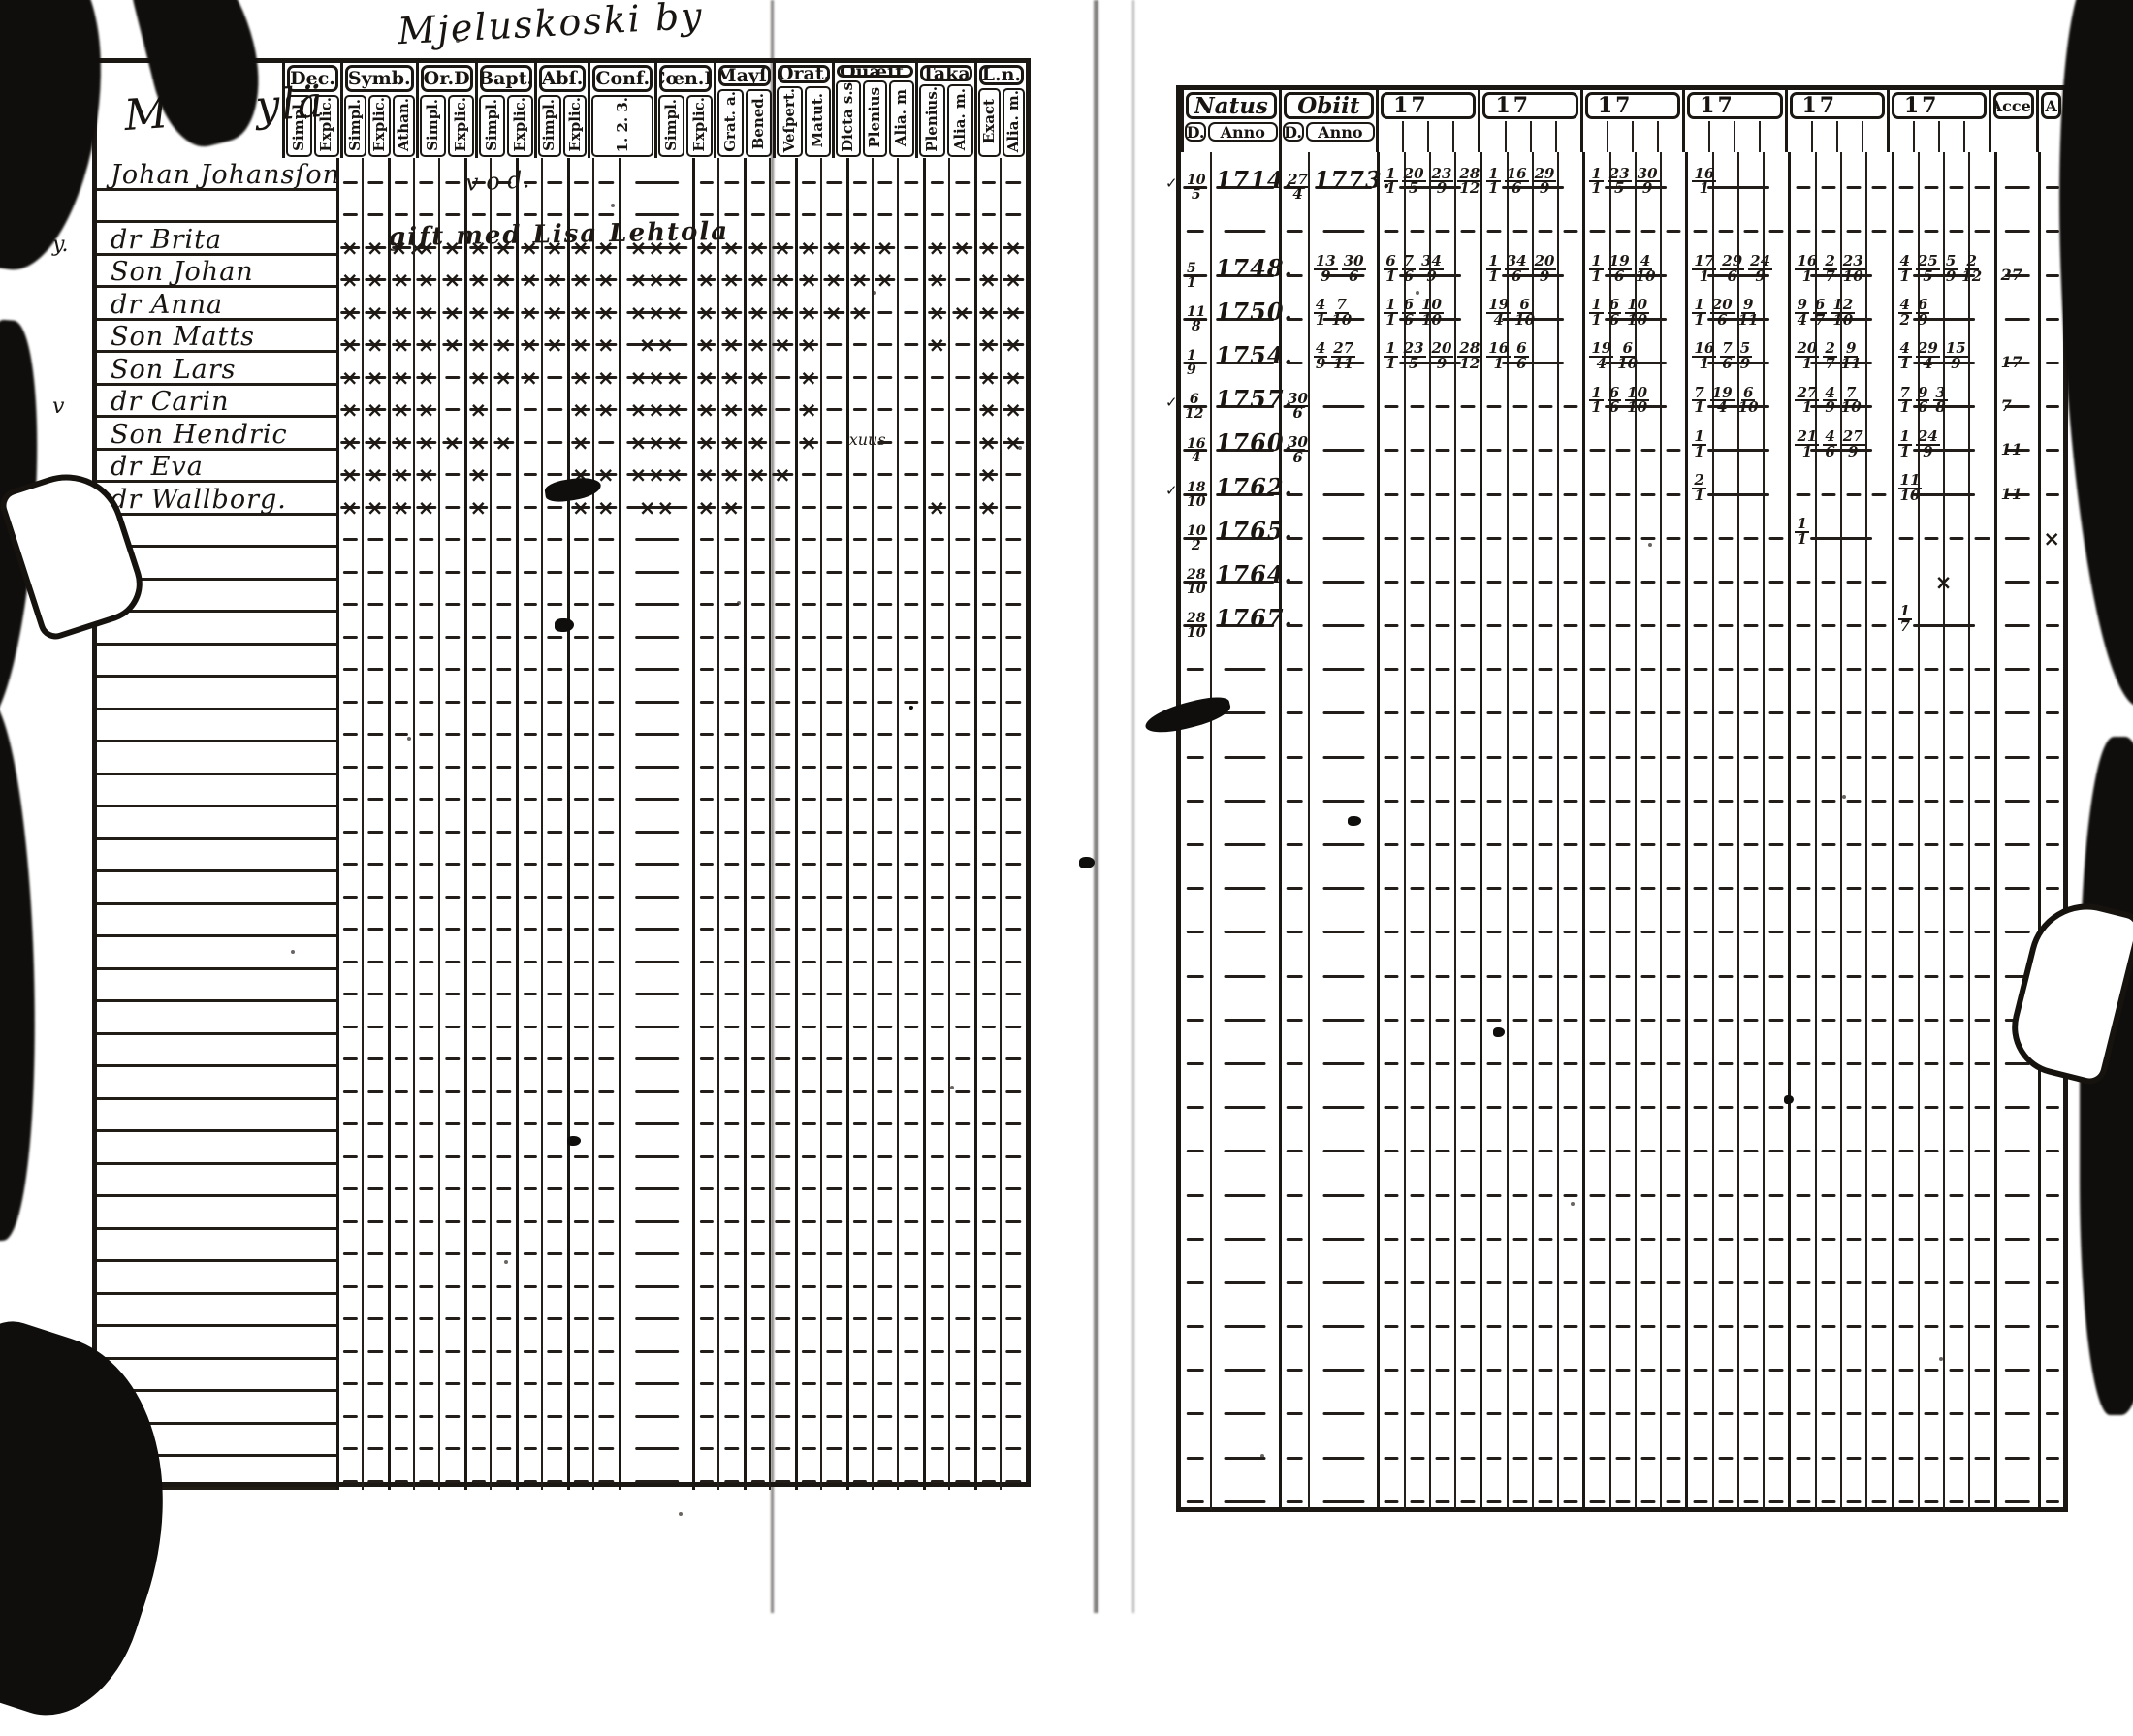  Describe the element at coordinates (561, 629) in the screenshot. I see `table-row` at that location.